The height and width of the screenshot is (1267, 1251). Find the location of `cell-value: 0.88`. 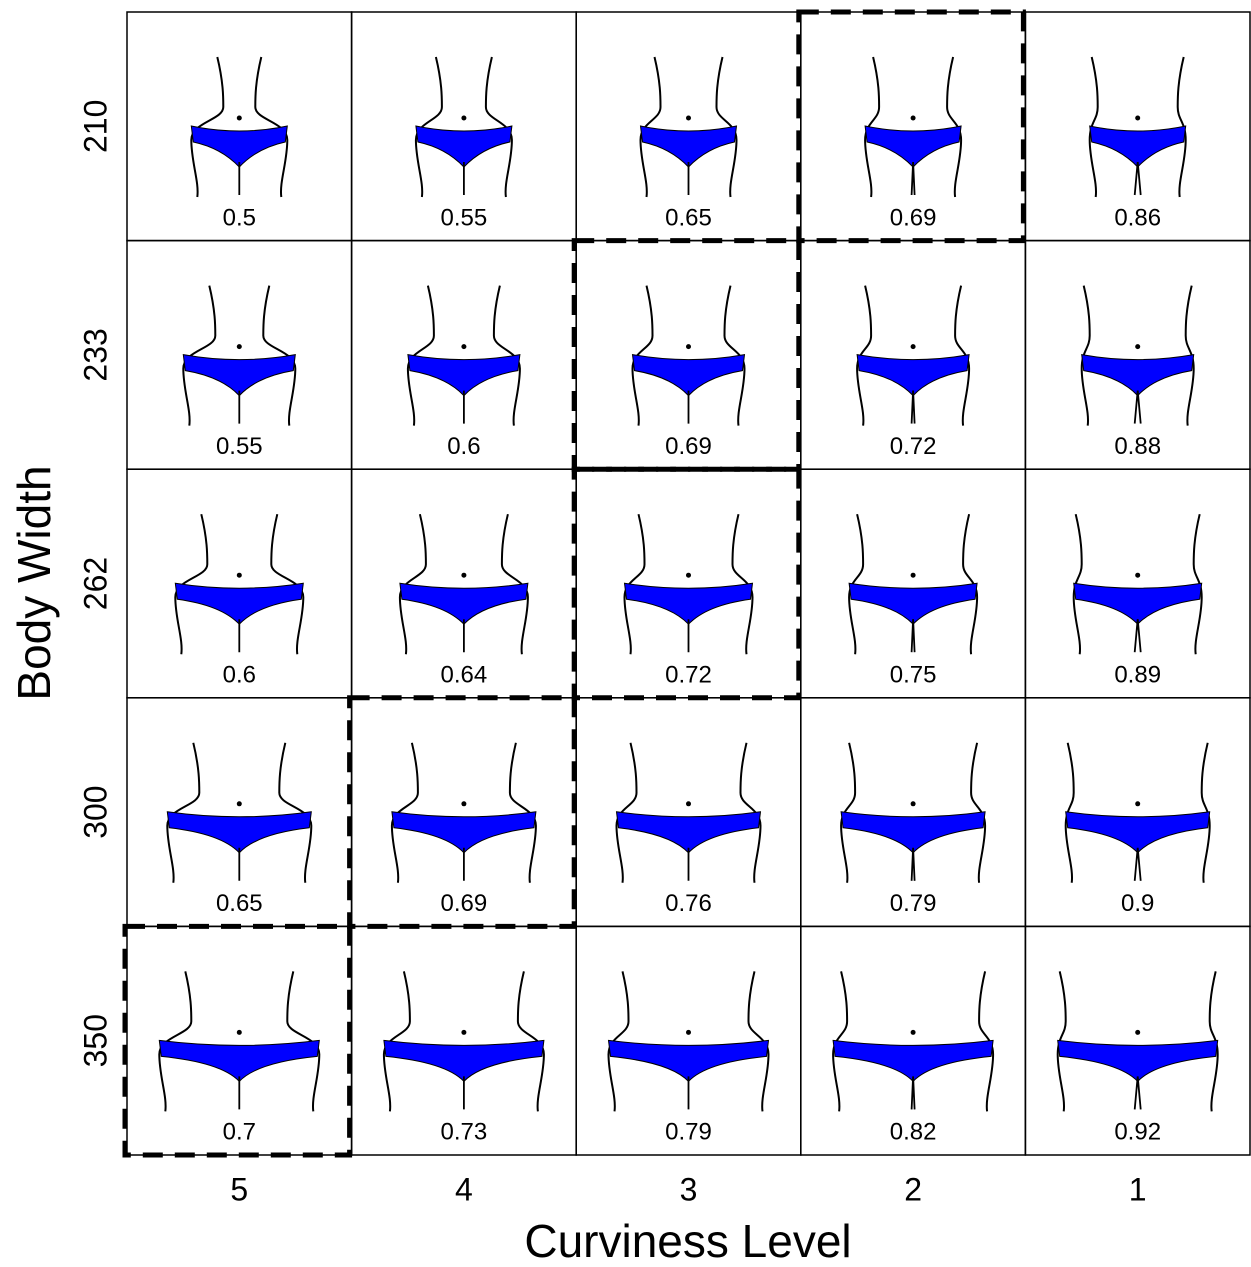

cell-value: 0.88 is located at coordinates (1137, 446).